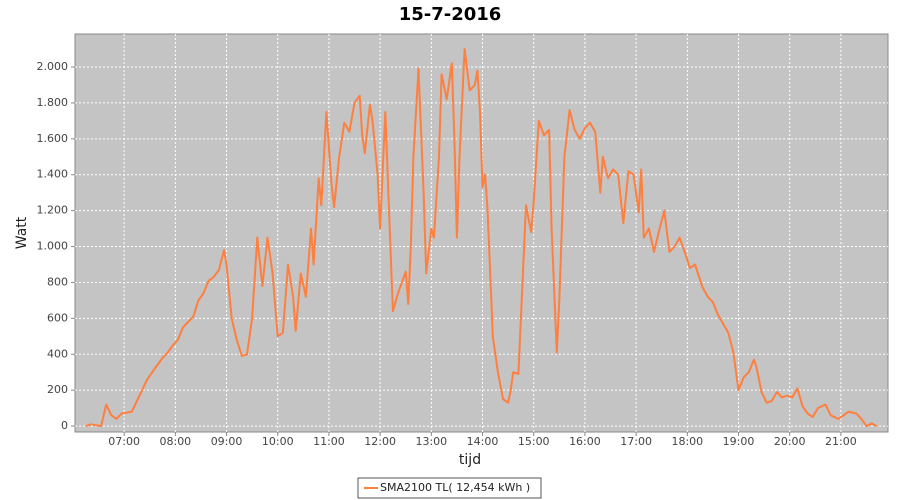 The image size is (900, 500). Describe the element at coordinates (53, 102) in the screenshot. I see `y-tick-label: 1.800` at that location.